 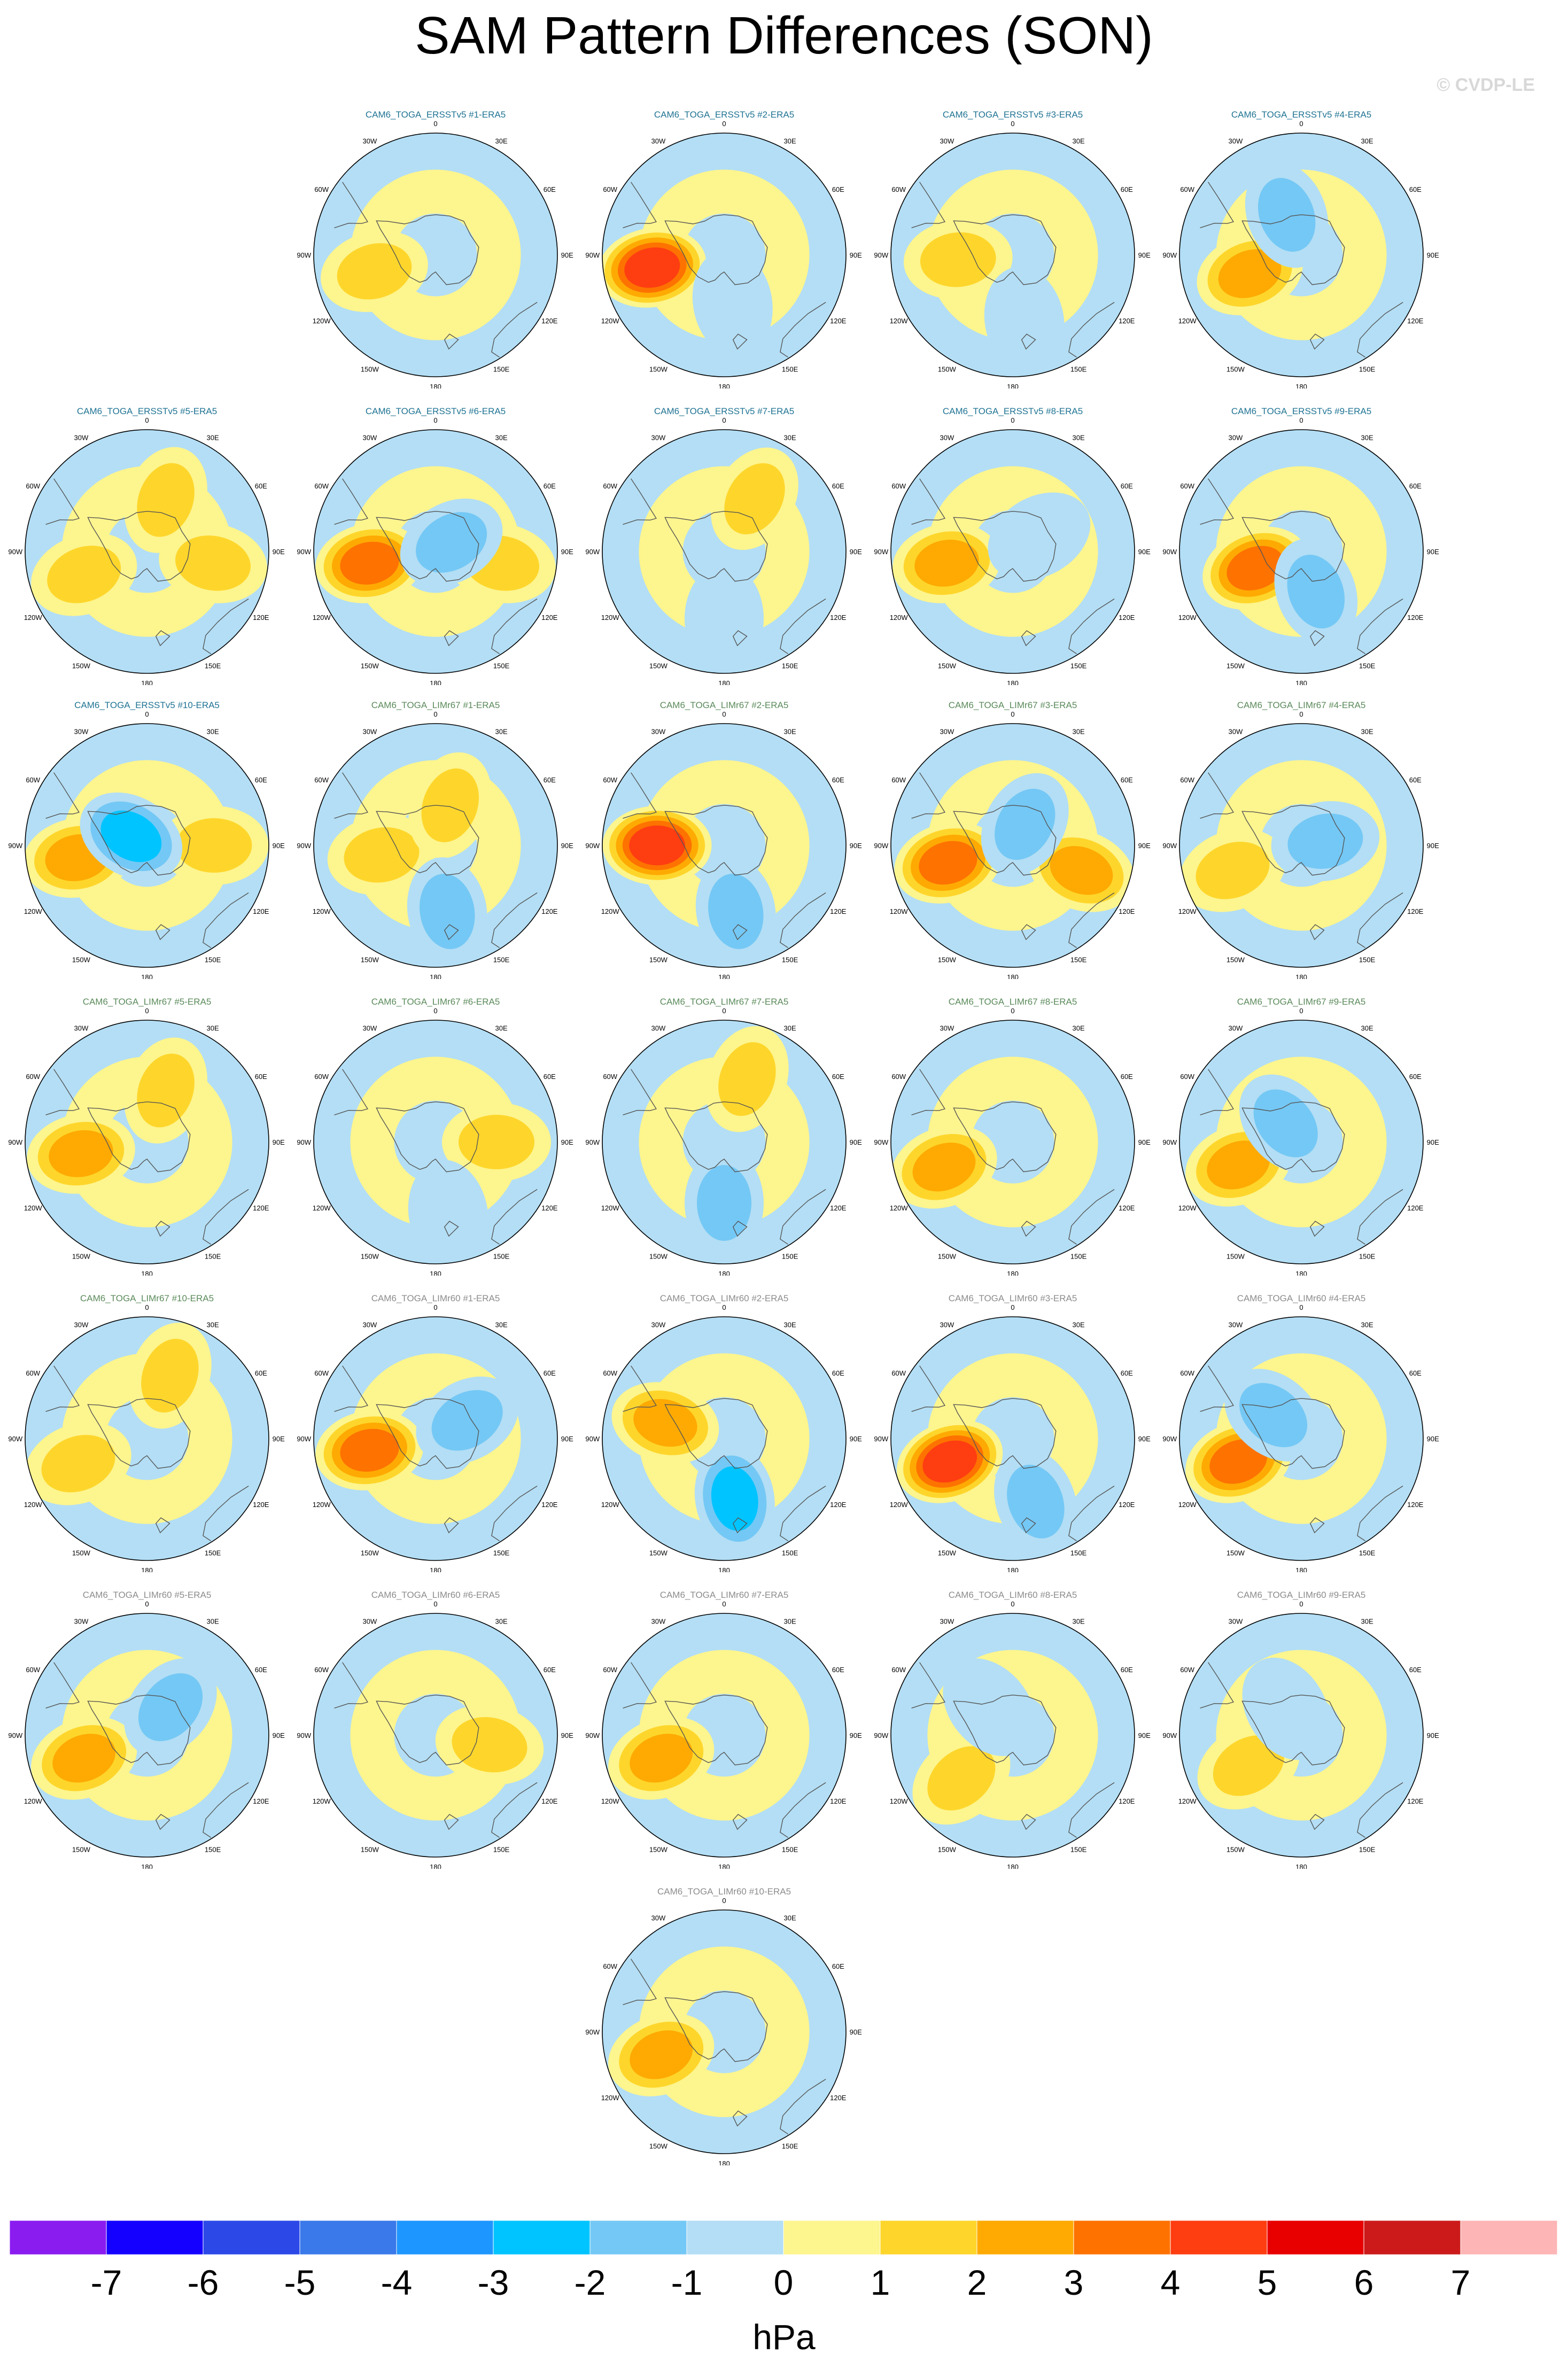 I want to click on panel-title: CAM6_TOGA_ERSSTv5 #1-ERA5, so click(x=436, y=115).